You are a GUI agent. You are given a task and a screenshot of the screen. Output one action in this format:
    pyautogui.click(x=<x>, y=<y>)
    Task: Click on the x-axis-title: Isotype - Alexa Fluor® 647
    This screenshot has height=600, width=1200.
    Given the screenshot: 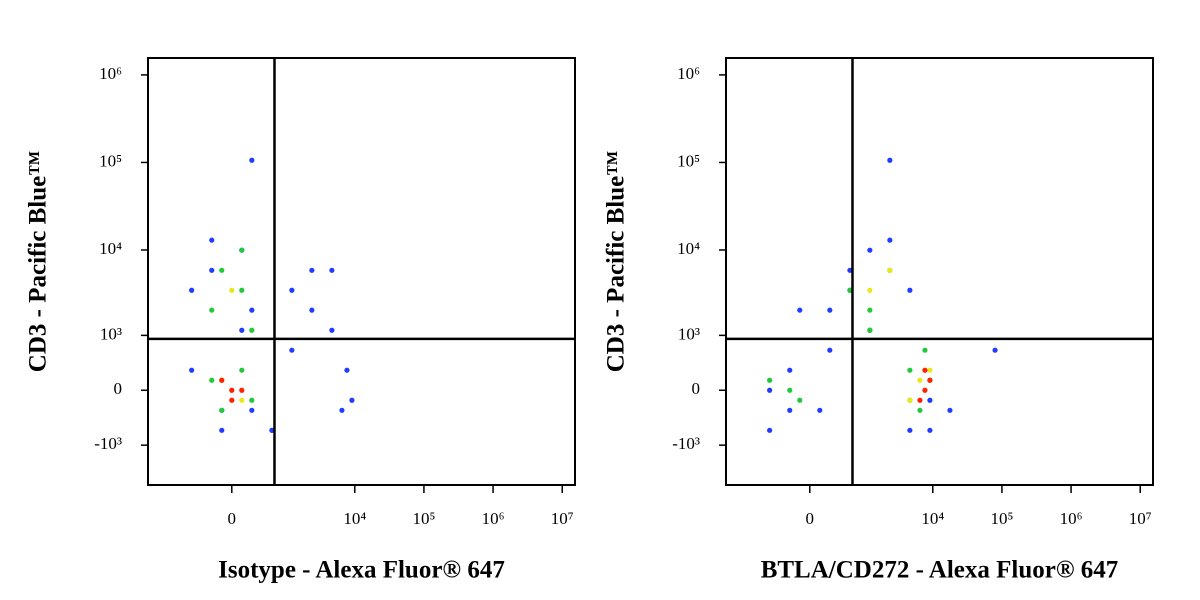 What is the action you would take?
    pyautogui.click(x=361, y=570)
    